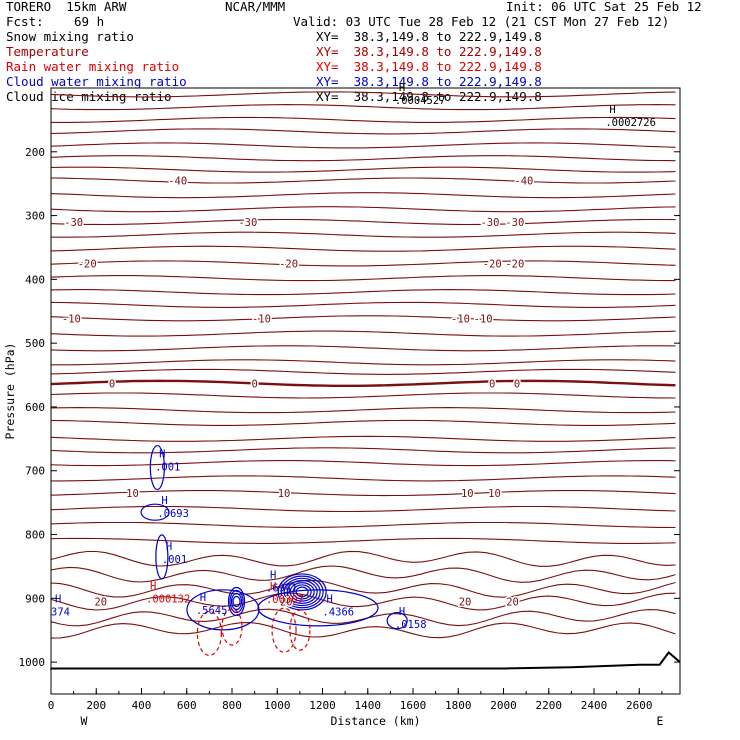  I want to click on y-axis-label: Pressure (hPa), so click(10, 391).